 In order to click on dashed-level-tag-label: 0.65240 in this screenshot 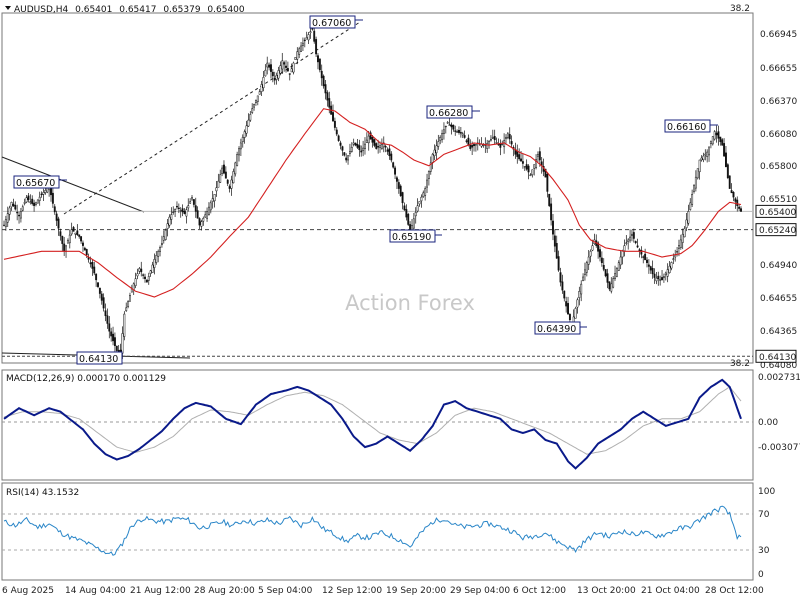, I will do `click(777, 231)`.